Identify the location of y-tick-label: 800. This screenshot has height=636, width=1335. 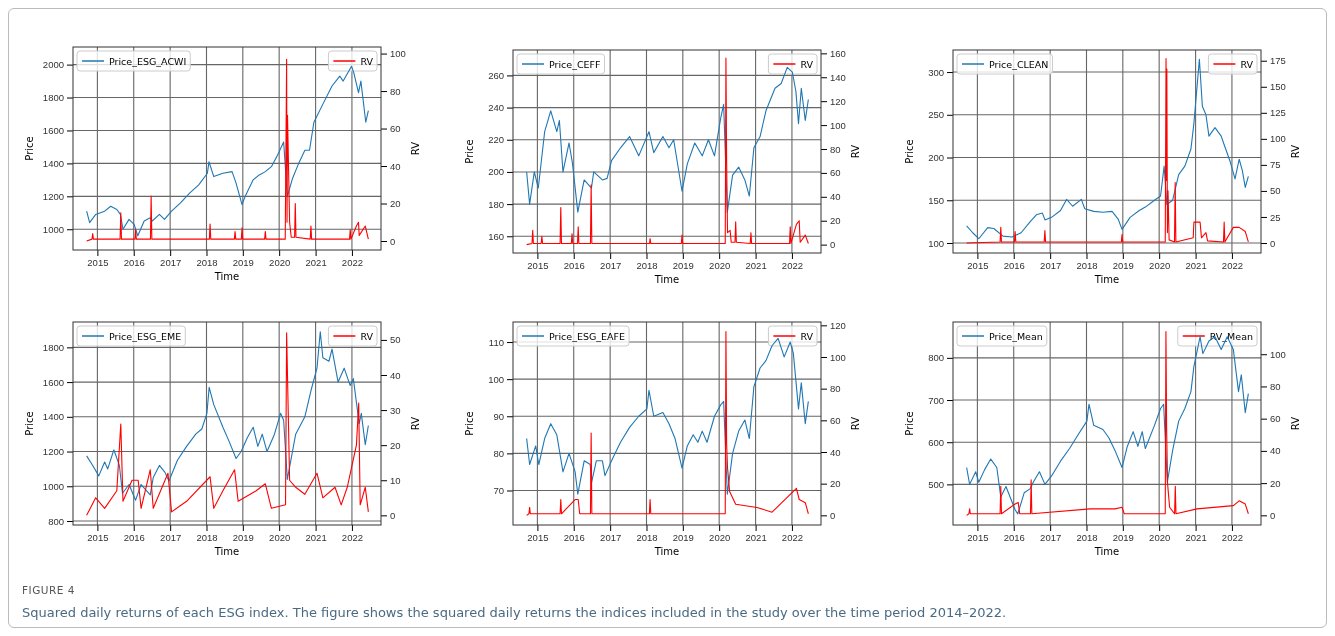
(936, 358).